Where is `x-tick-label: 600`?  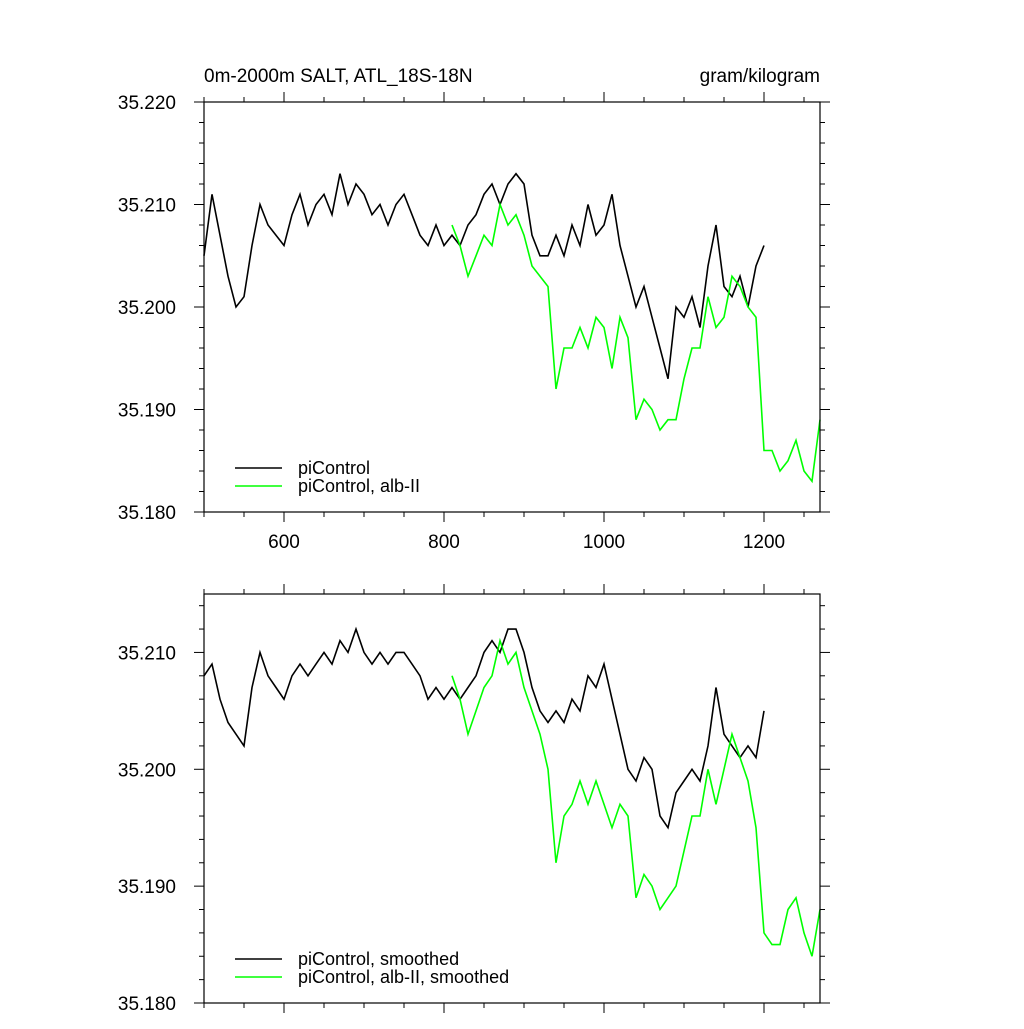 x-tick-label: 600 is located at coordinates (284, 542).